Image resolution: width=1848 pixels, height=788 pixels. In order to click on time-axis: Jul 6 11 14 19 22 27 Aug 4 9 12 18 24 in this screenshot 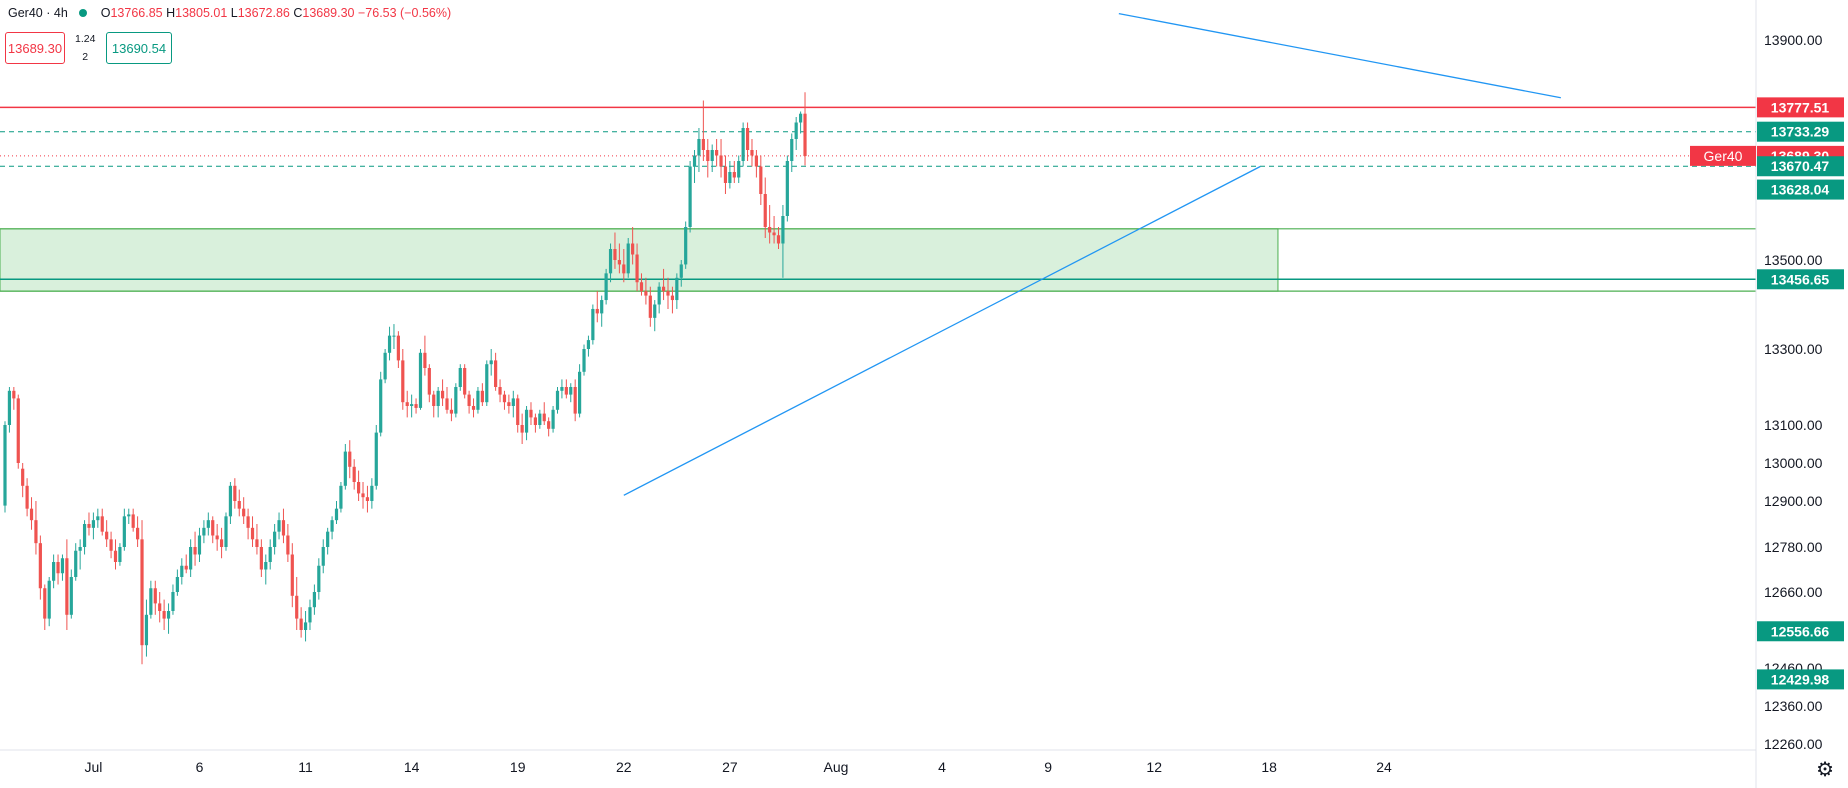, I will do `click(738, 767)`.